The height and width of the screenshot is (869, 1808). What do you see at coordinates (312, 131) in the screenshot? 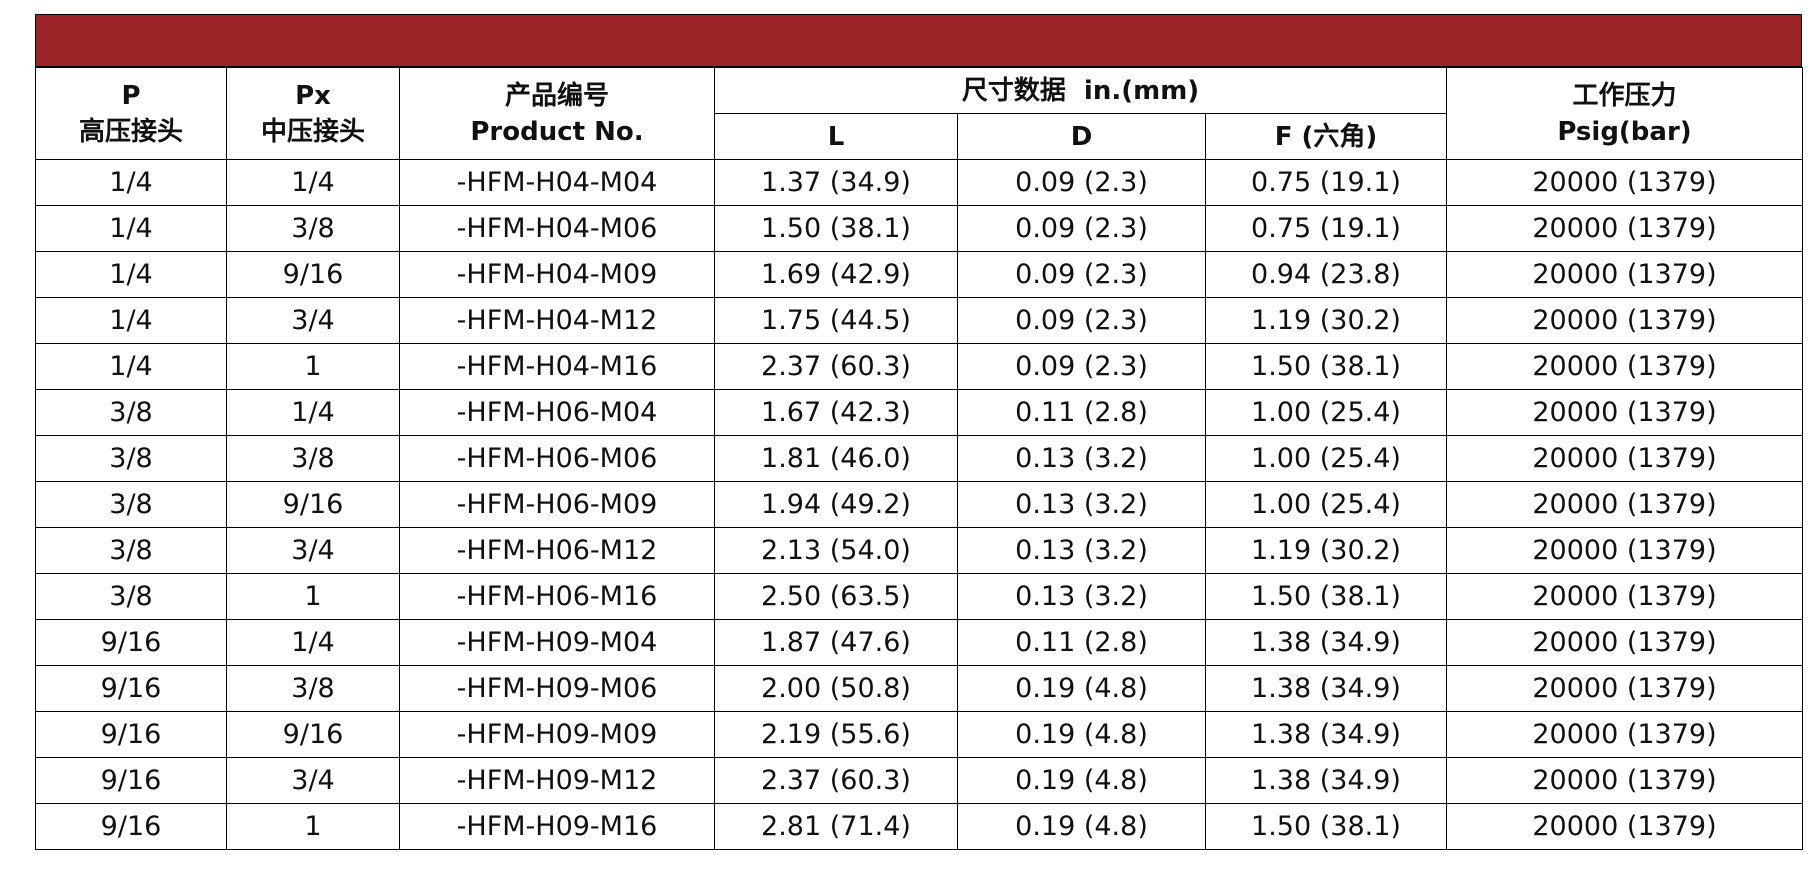
I see `px-header-line: 中压接头` at bounding box center [312, 131].